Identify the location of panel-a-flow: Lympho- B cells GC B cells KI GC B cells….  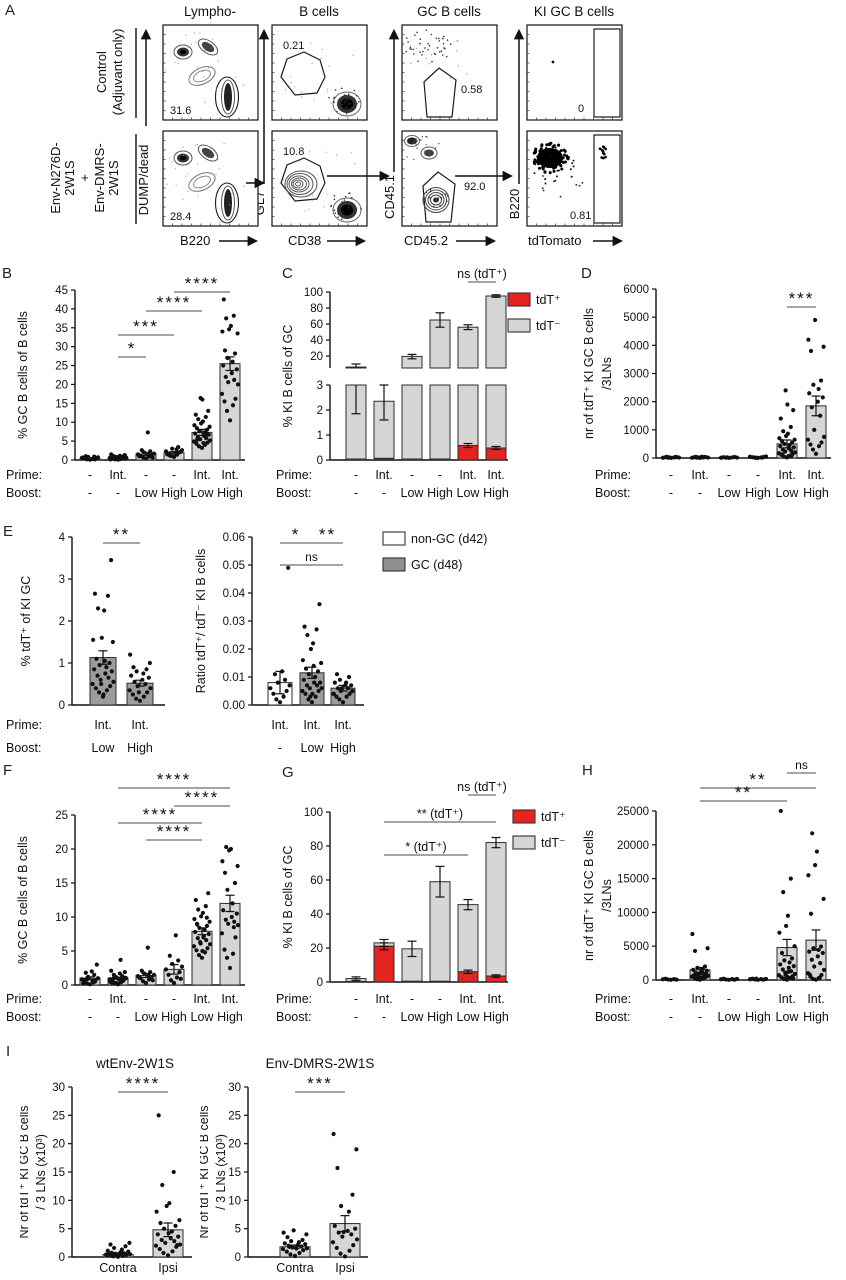
(336, 126).